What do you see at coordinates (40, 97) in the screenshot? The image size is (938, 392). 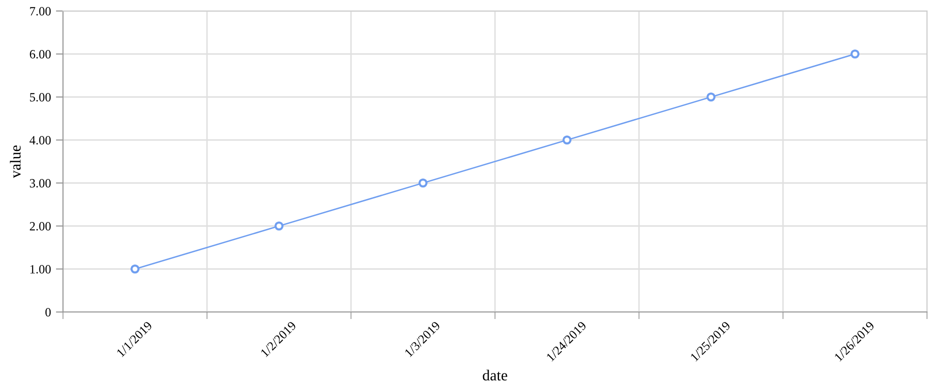 I see `y-tick-label: 5.00` at bounding box center [40, 97].